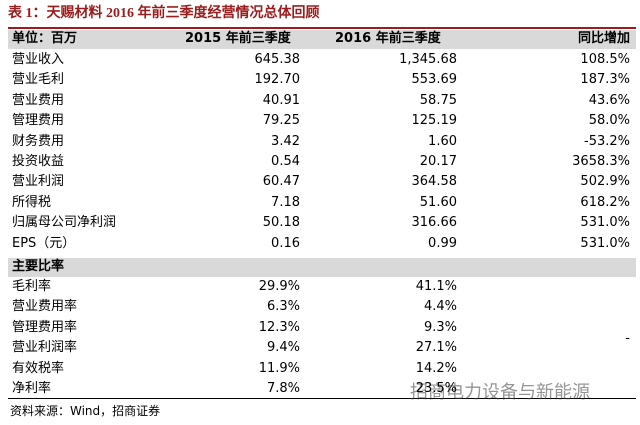 This screenshot has height=425, width=640. Describe the element at coordinates (45, 348) in the screenshot. I see `row-label: 营业利润率` at that location.